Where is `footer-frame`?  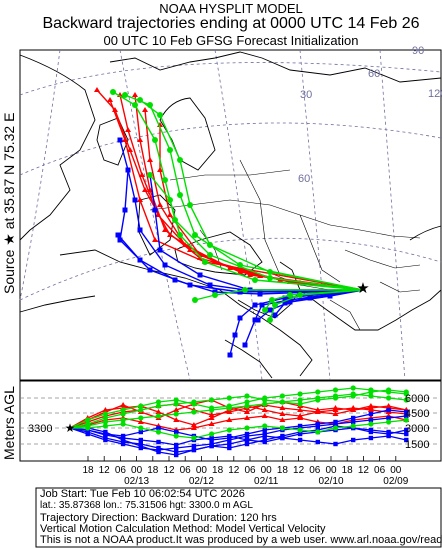
footer-frame is located at coordinates (238, 517).